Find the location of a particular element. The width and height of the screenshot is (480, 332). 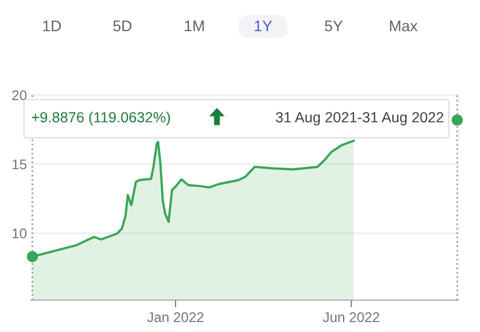

annotation: 31 Aug 2021-31 Aug 2022 is located at coordinates (360, 119).